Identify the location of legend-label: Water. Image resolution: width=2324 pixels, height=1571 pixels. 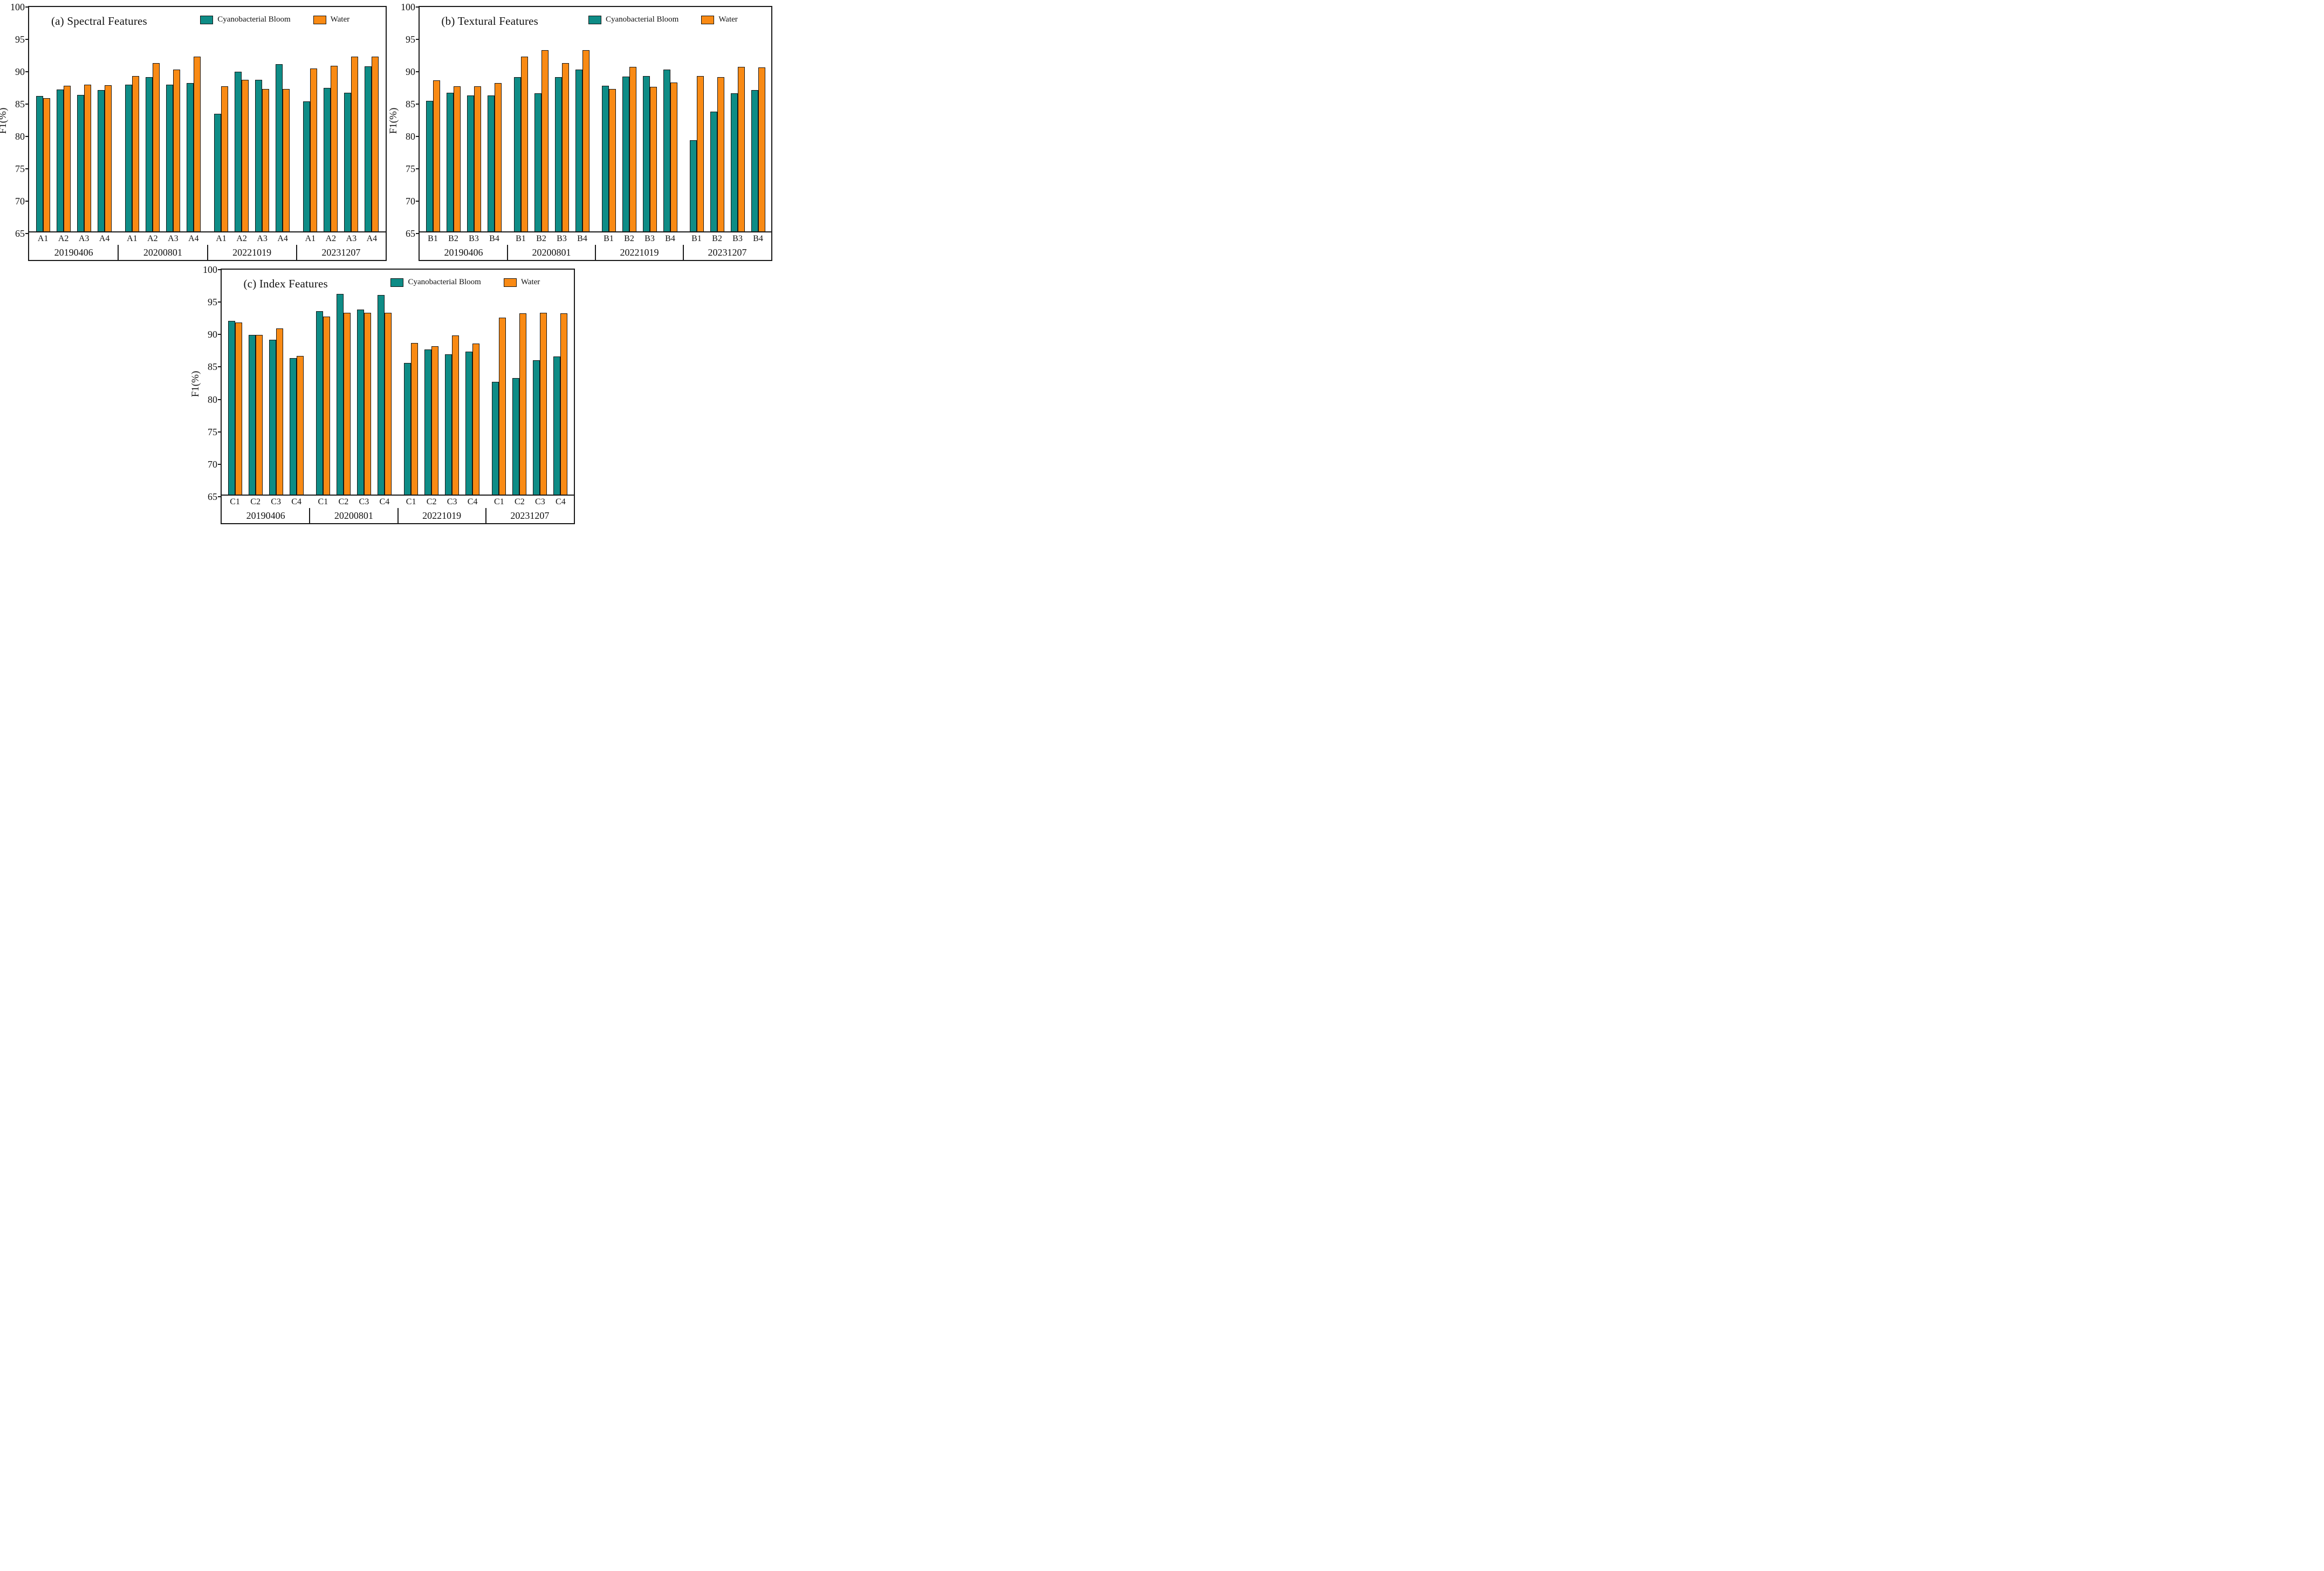
(340, 20).